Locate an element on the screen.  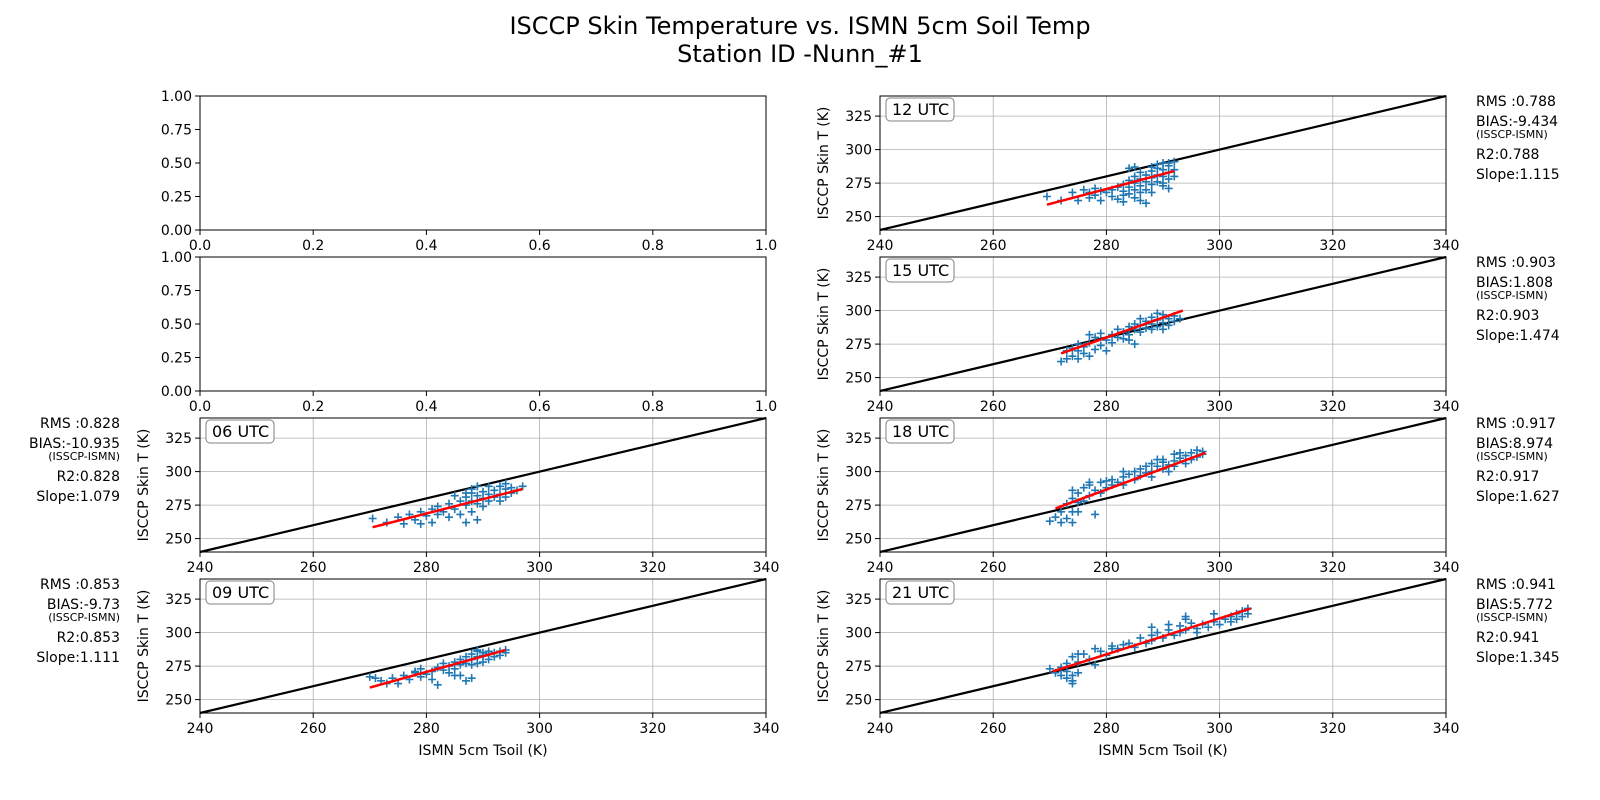
panel-title: 21 UTC is located at coordinates (920, 592).